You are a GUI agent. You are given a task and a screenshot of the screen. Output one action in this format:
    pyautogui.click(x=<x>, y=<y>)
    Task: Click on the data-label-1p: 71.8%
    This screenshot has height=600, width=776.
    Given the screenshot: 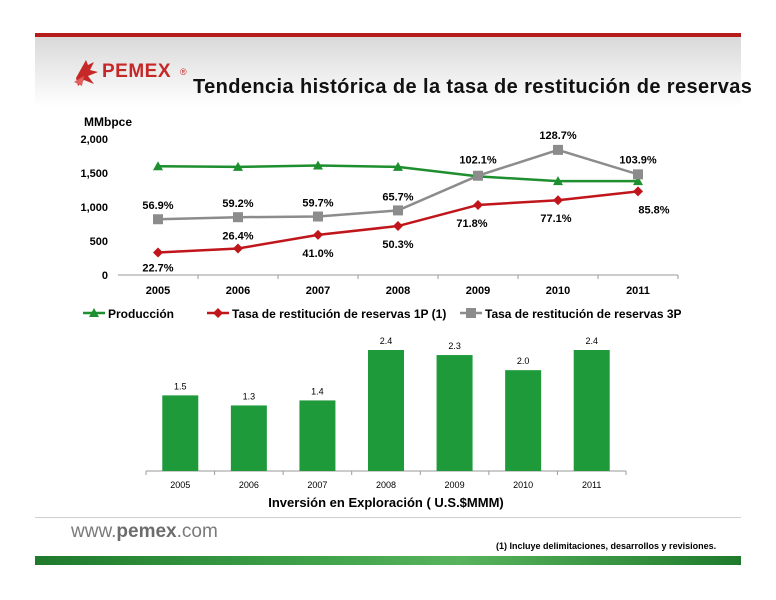 What is the action you would take?
    pyautogui.click(x=471, y=224)
    